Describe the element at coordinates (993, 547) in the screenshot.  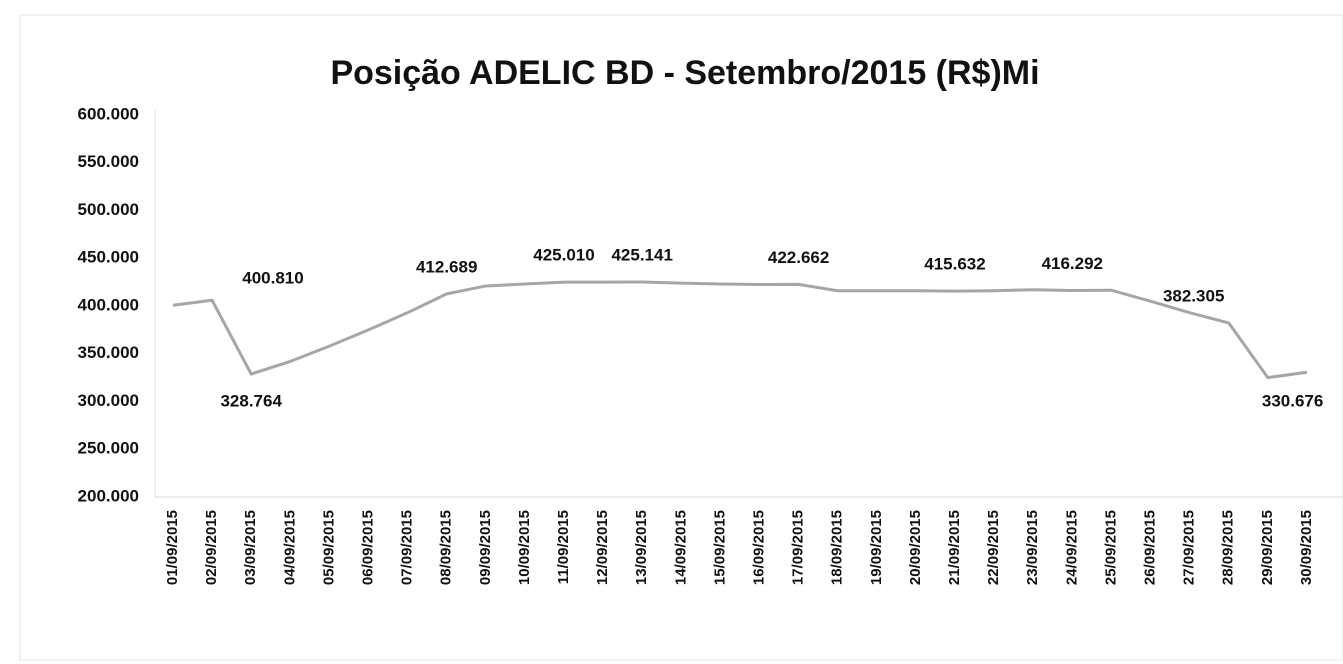
I see `x-tick-label: 22/09/2015` at that location.